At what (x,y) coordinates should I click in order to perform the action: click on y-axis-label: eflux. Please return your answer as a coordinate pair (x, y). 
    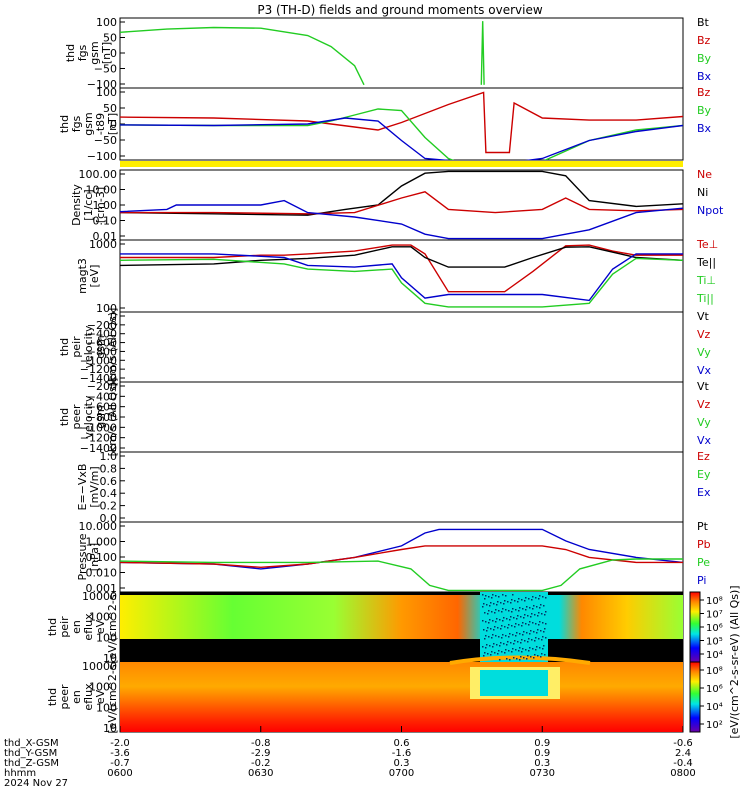
    Looking at the image, I should click on (88, 697).